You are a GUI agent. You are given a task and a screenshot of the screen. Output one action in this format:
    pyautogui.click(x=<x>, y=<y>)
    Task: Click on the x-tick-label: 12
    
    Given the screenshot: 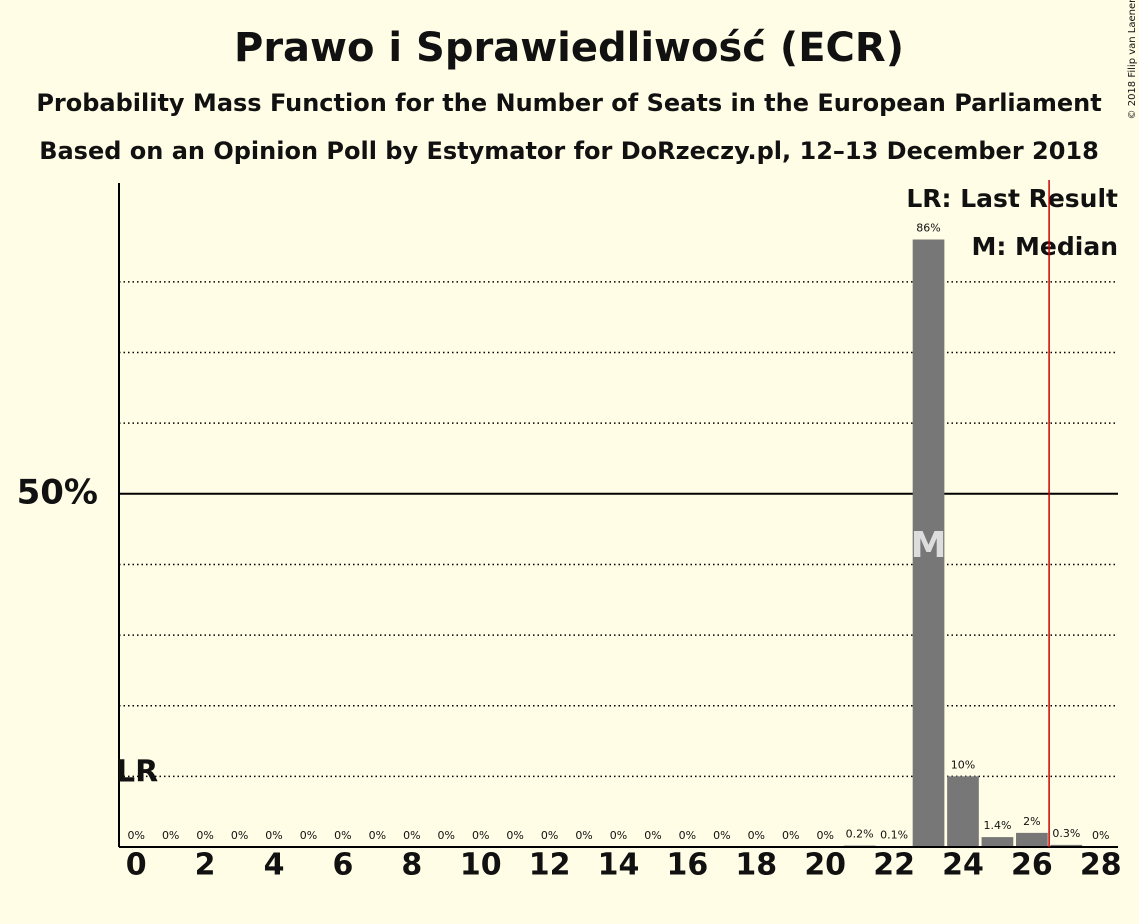 What is the action you would take?
    pyautogui.click(x=550, y=865)
    